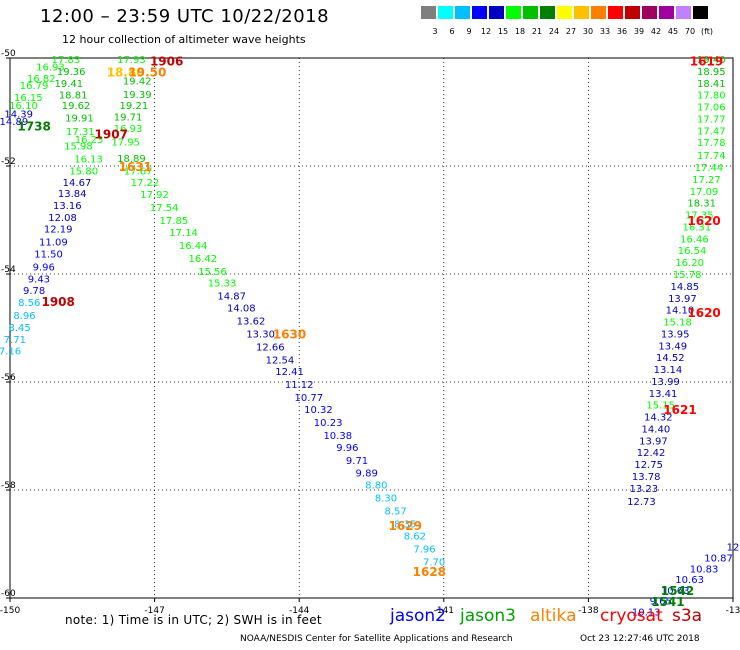  What do you see at coordinates (166, 62) in the screenshot?
I see `pass-time-label: 1906` at bounding box center [166, 62].